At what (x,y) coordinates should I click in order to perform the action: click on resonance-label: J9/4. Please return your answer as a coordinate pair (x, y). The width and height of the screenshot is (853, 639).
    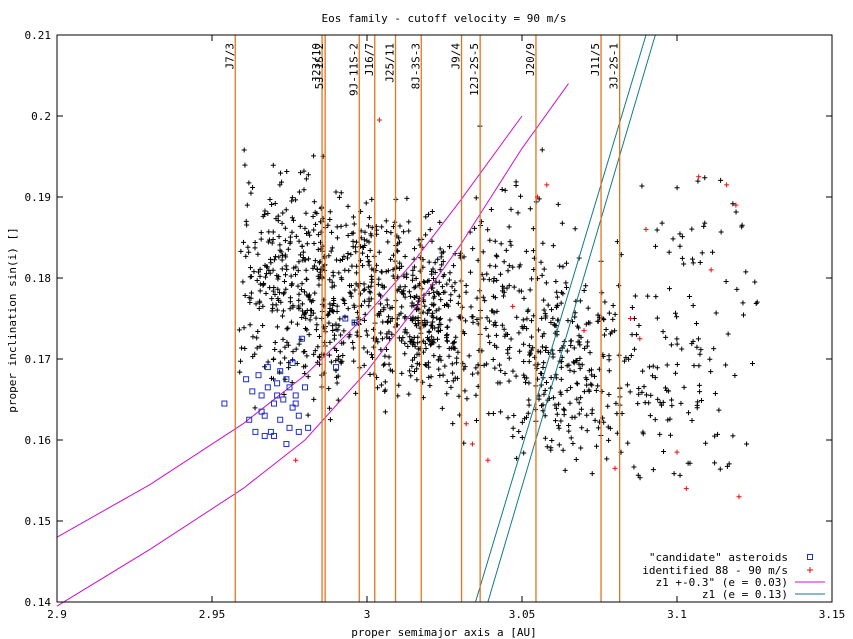
    Looking at the image, I should click on (456, 56).